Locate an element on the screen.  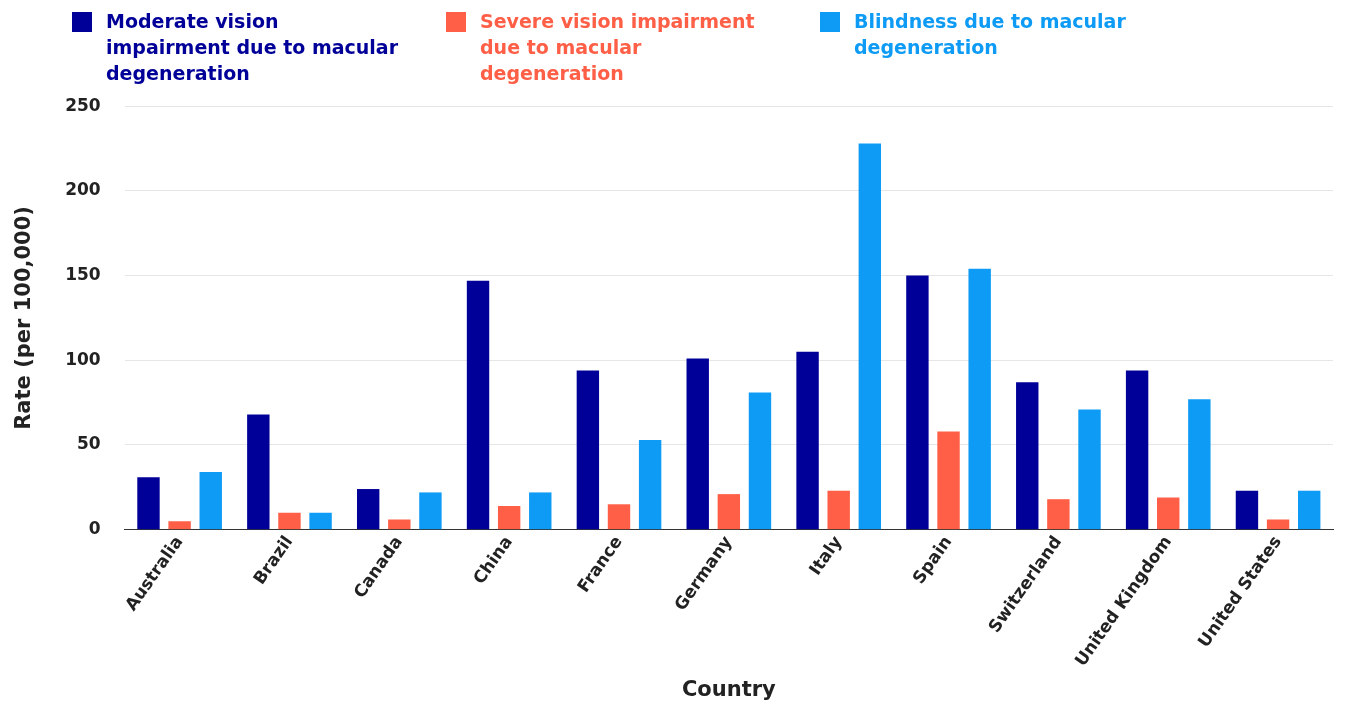
y-tick-label: 0 is located at coordinates (94, 528).